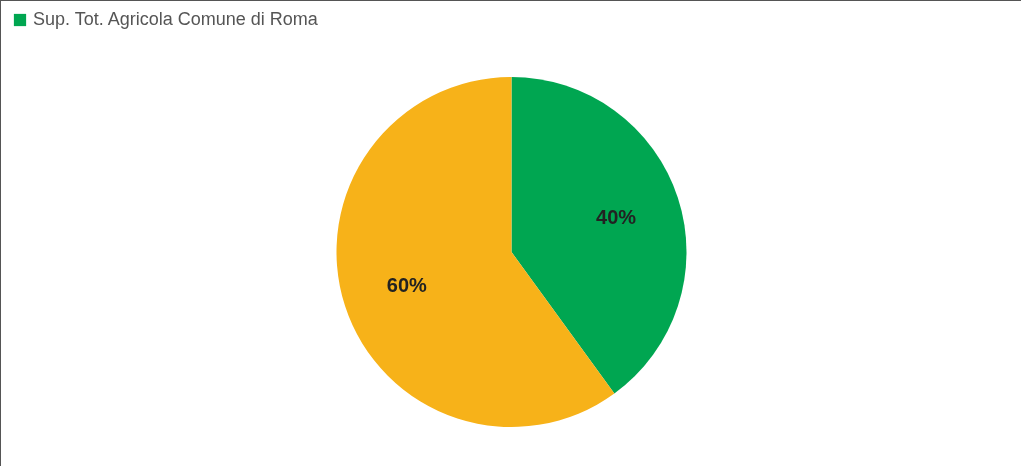  Describe the element at coordinates (176, 19) in the screenshot. I see `legend-label: Sup. Tot. Agricola Comune di Roma` at that location.